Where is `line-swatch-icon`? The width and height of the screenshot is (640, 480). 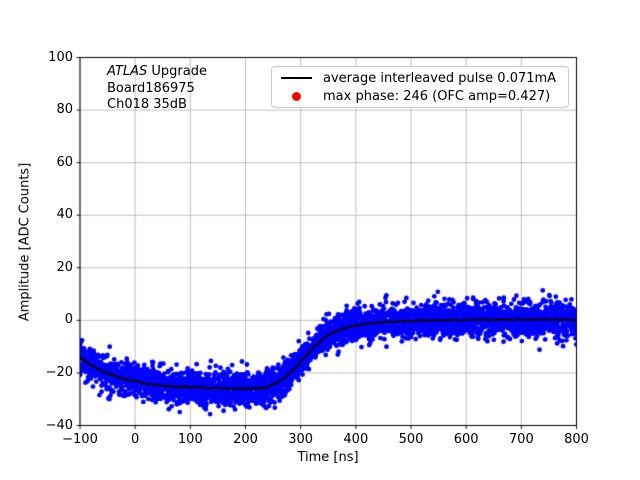 line-swatch-icon is located at coordinates (296, 78).